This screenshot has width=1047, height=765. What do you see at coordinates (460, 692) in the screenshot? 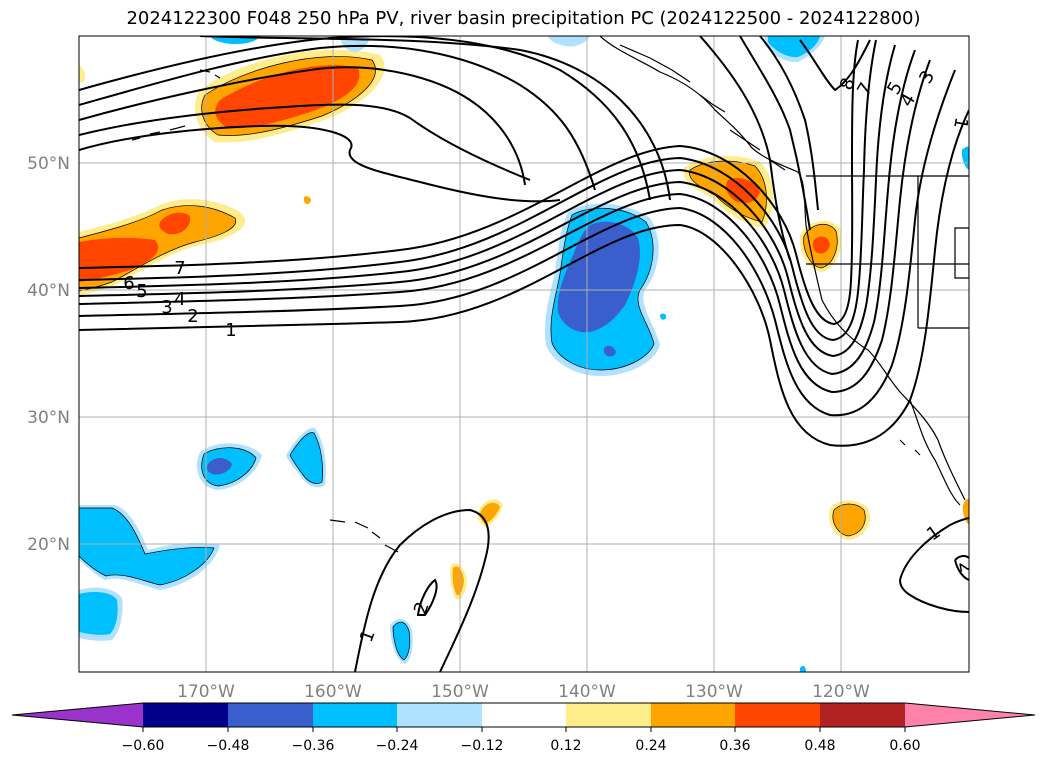
I see `lon-label-150w: 150°W` at bounding box center [460, 692].